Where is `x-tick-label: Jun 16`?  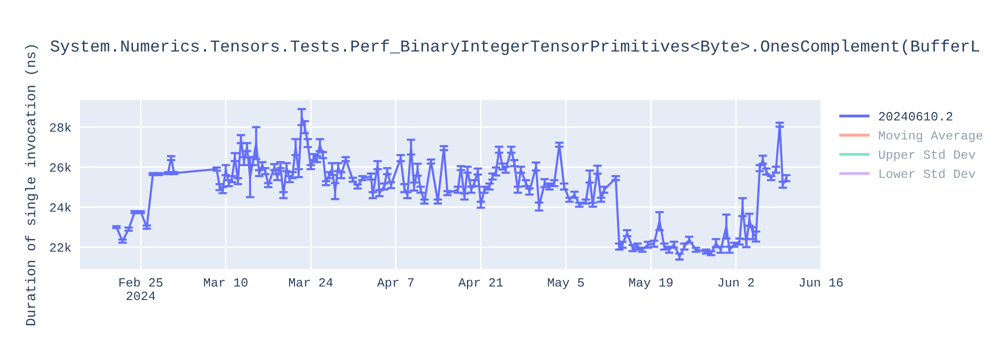
x-tick-label: Jun 16 is located at coordinates (821, 282).